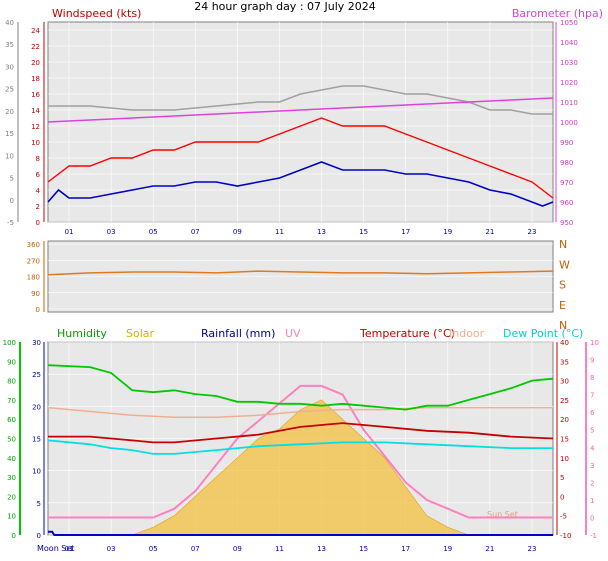 The width and height of the screenshot is (608, 561). What do you see at coordinates (36, 440) in the screenshot?
I see `rain-tick-label: 15` at bounding box center [36, 440].